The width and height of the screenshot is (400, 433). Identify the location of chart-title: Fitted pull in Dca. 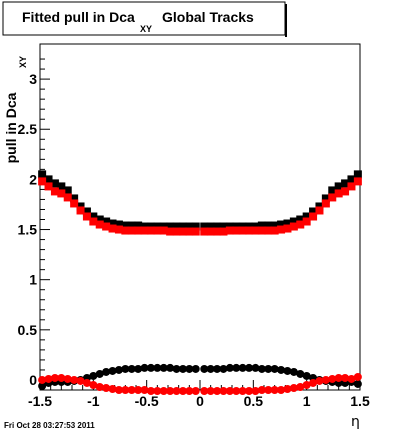
(78, 17).